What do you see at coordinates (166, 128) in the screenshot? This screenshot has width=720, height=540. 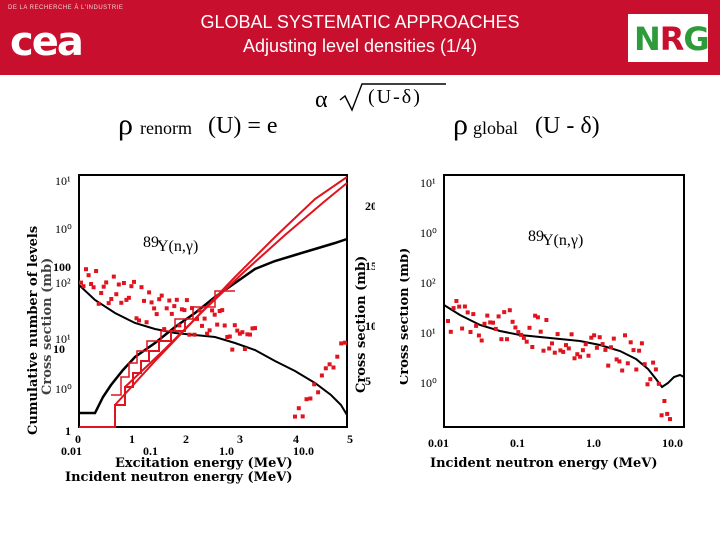 I see `renorm-subscript: renorm` at bounding box center [166, 128].